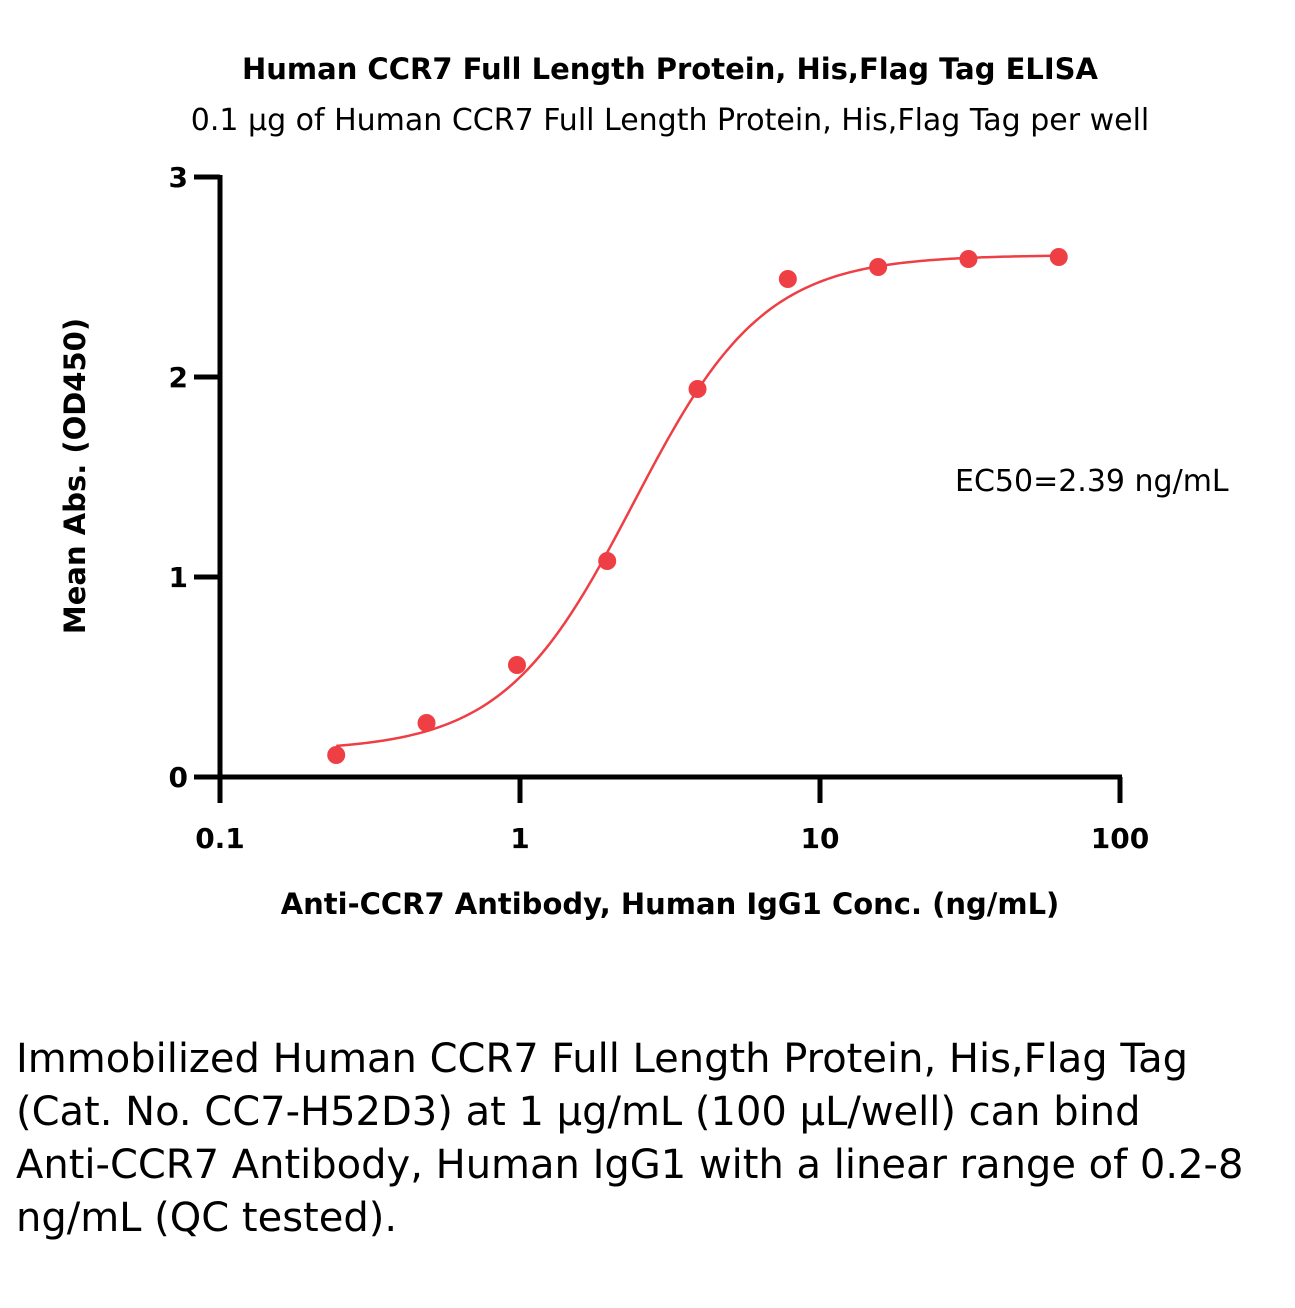 Image resolution: width=1295 pixels, height=1308 pixels. I want to click on y-tick-label: 3, so click(178, 177).